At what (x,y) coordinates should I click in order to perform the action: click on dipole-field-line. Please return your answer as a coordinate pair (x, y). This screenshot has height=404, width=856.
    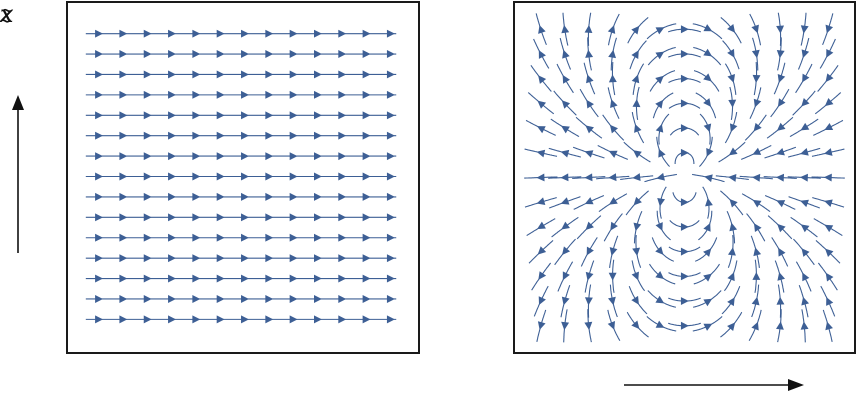
    Looking at the image, I should click on (663, 105).